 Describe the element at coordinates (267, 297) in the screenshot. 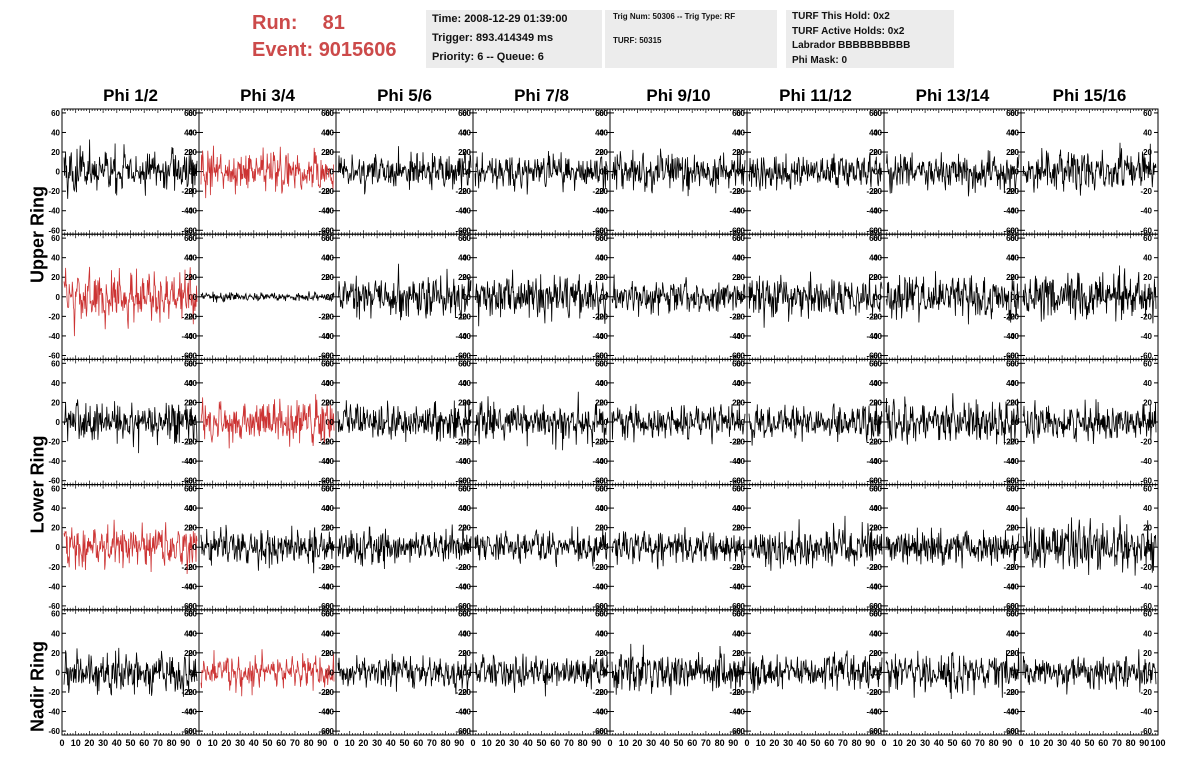

I see `waveform-trace-r1-c1` at that location.